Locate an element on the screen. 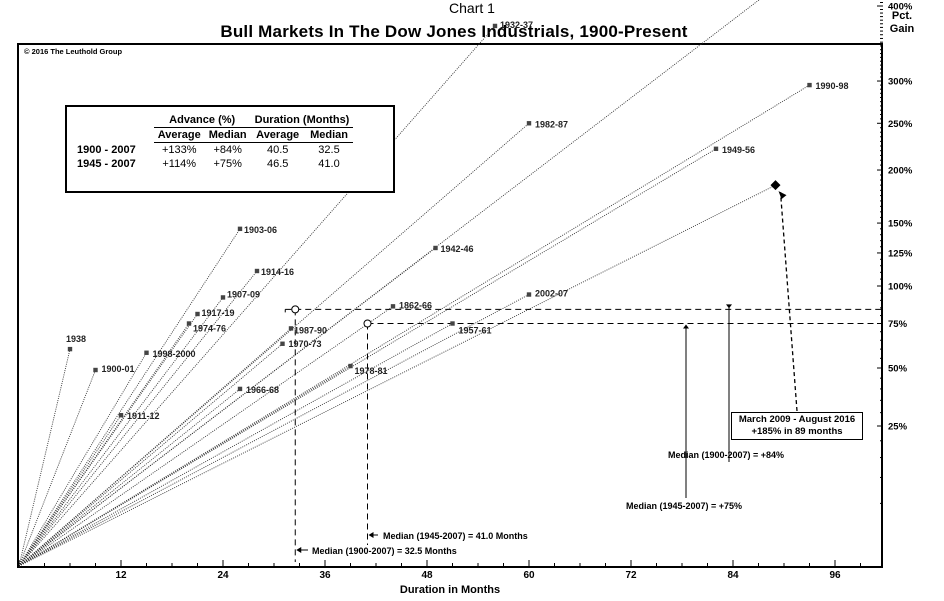  y-tick-label: 300% is located at coordinates (900, 82).